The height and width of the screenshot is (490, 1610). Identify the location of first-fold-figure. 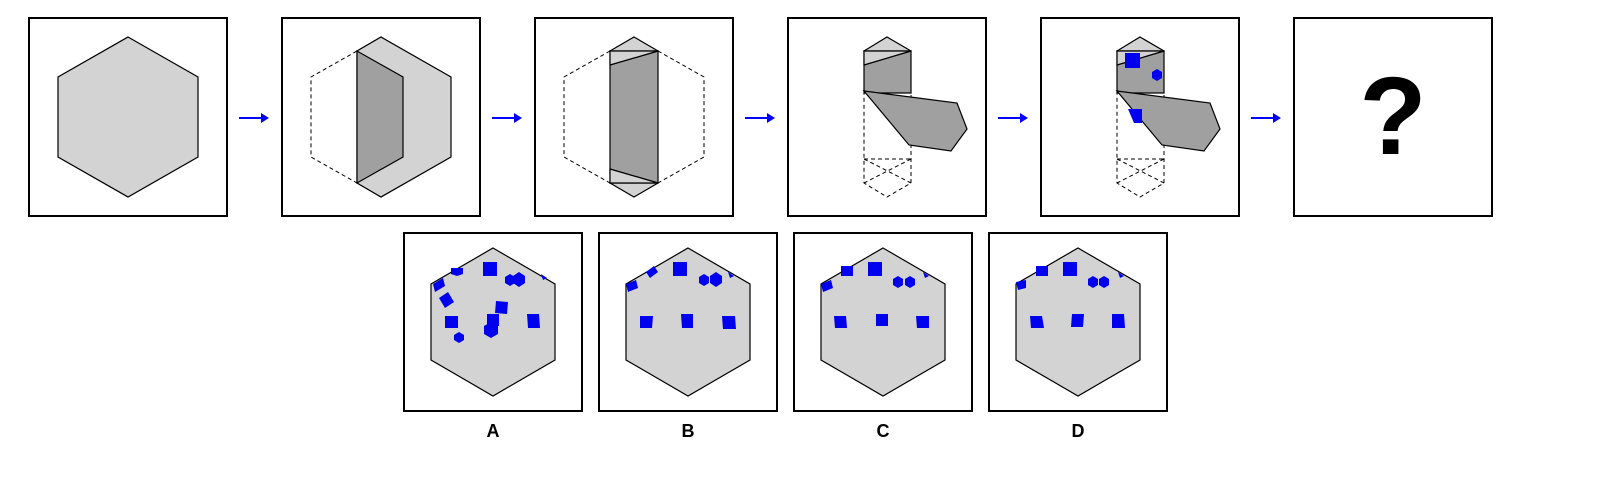
(381, 117).